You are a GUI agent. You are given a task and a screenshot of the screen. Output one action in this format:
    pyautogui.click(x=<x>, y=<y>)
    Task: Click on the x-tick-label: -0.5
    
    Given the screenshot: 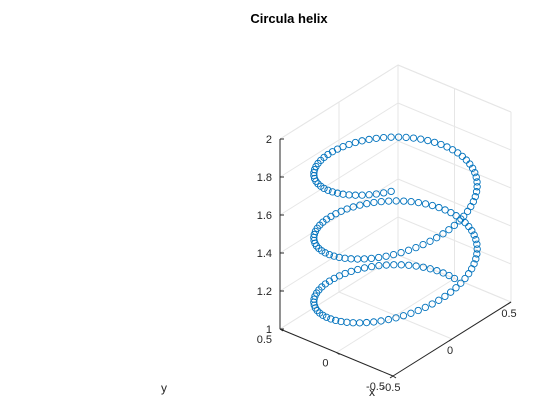 What is the action you would take?
    pyautogui.click(x=391, y=388)
    